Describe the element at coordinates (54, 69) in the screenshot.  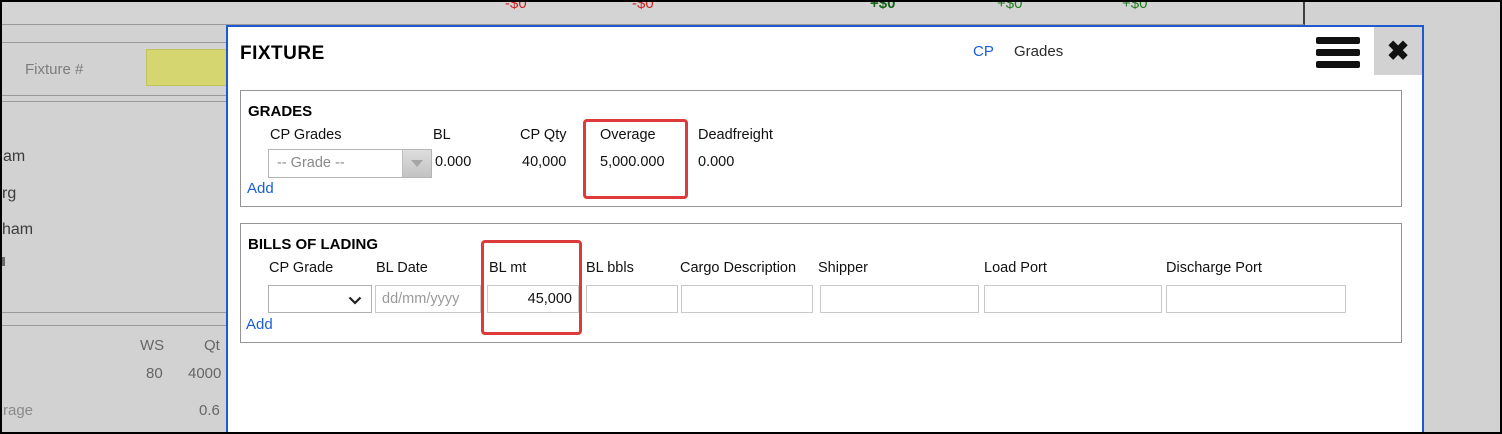
I see `fixture-number-label: Fixture #` at that location.